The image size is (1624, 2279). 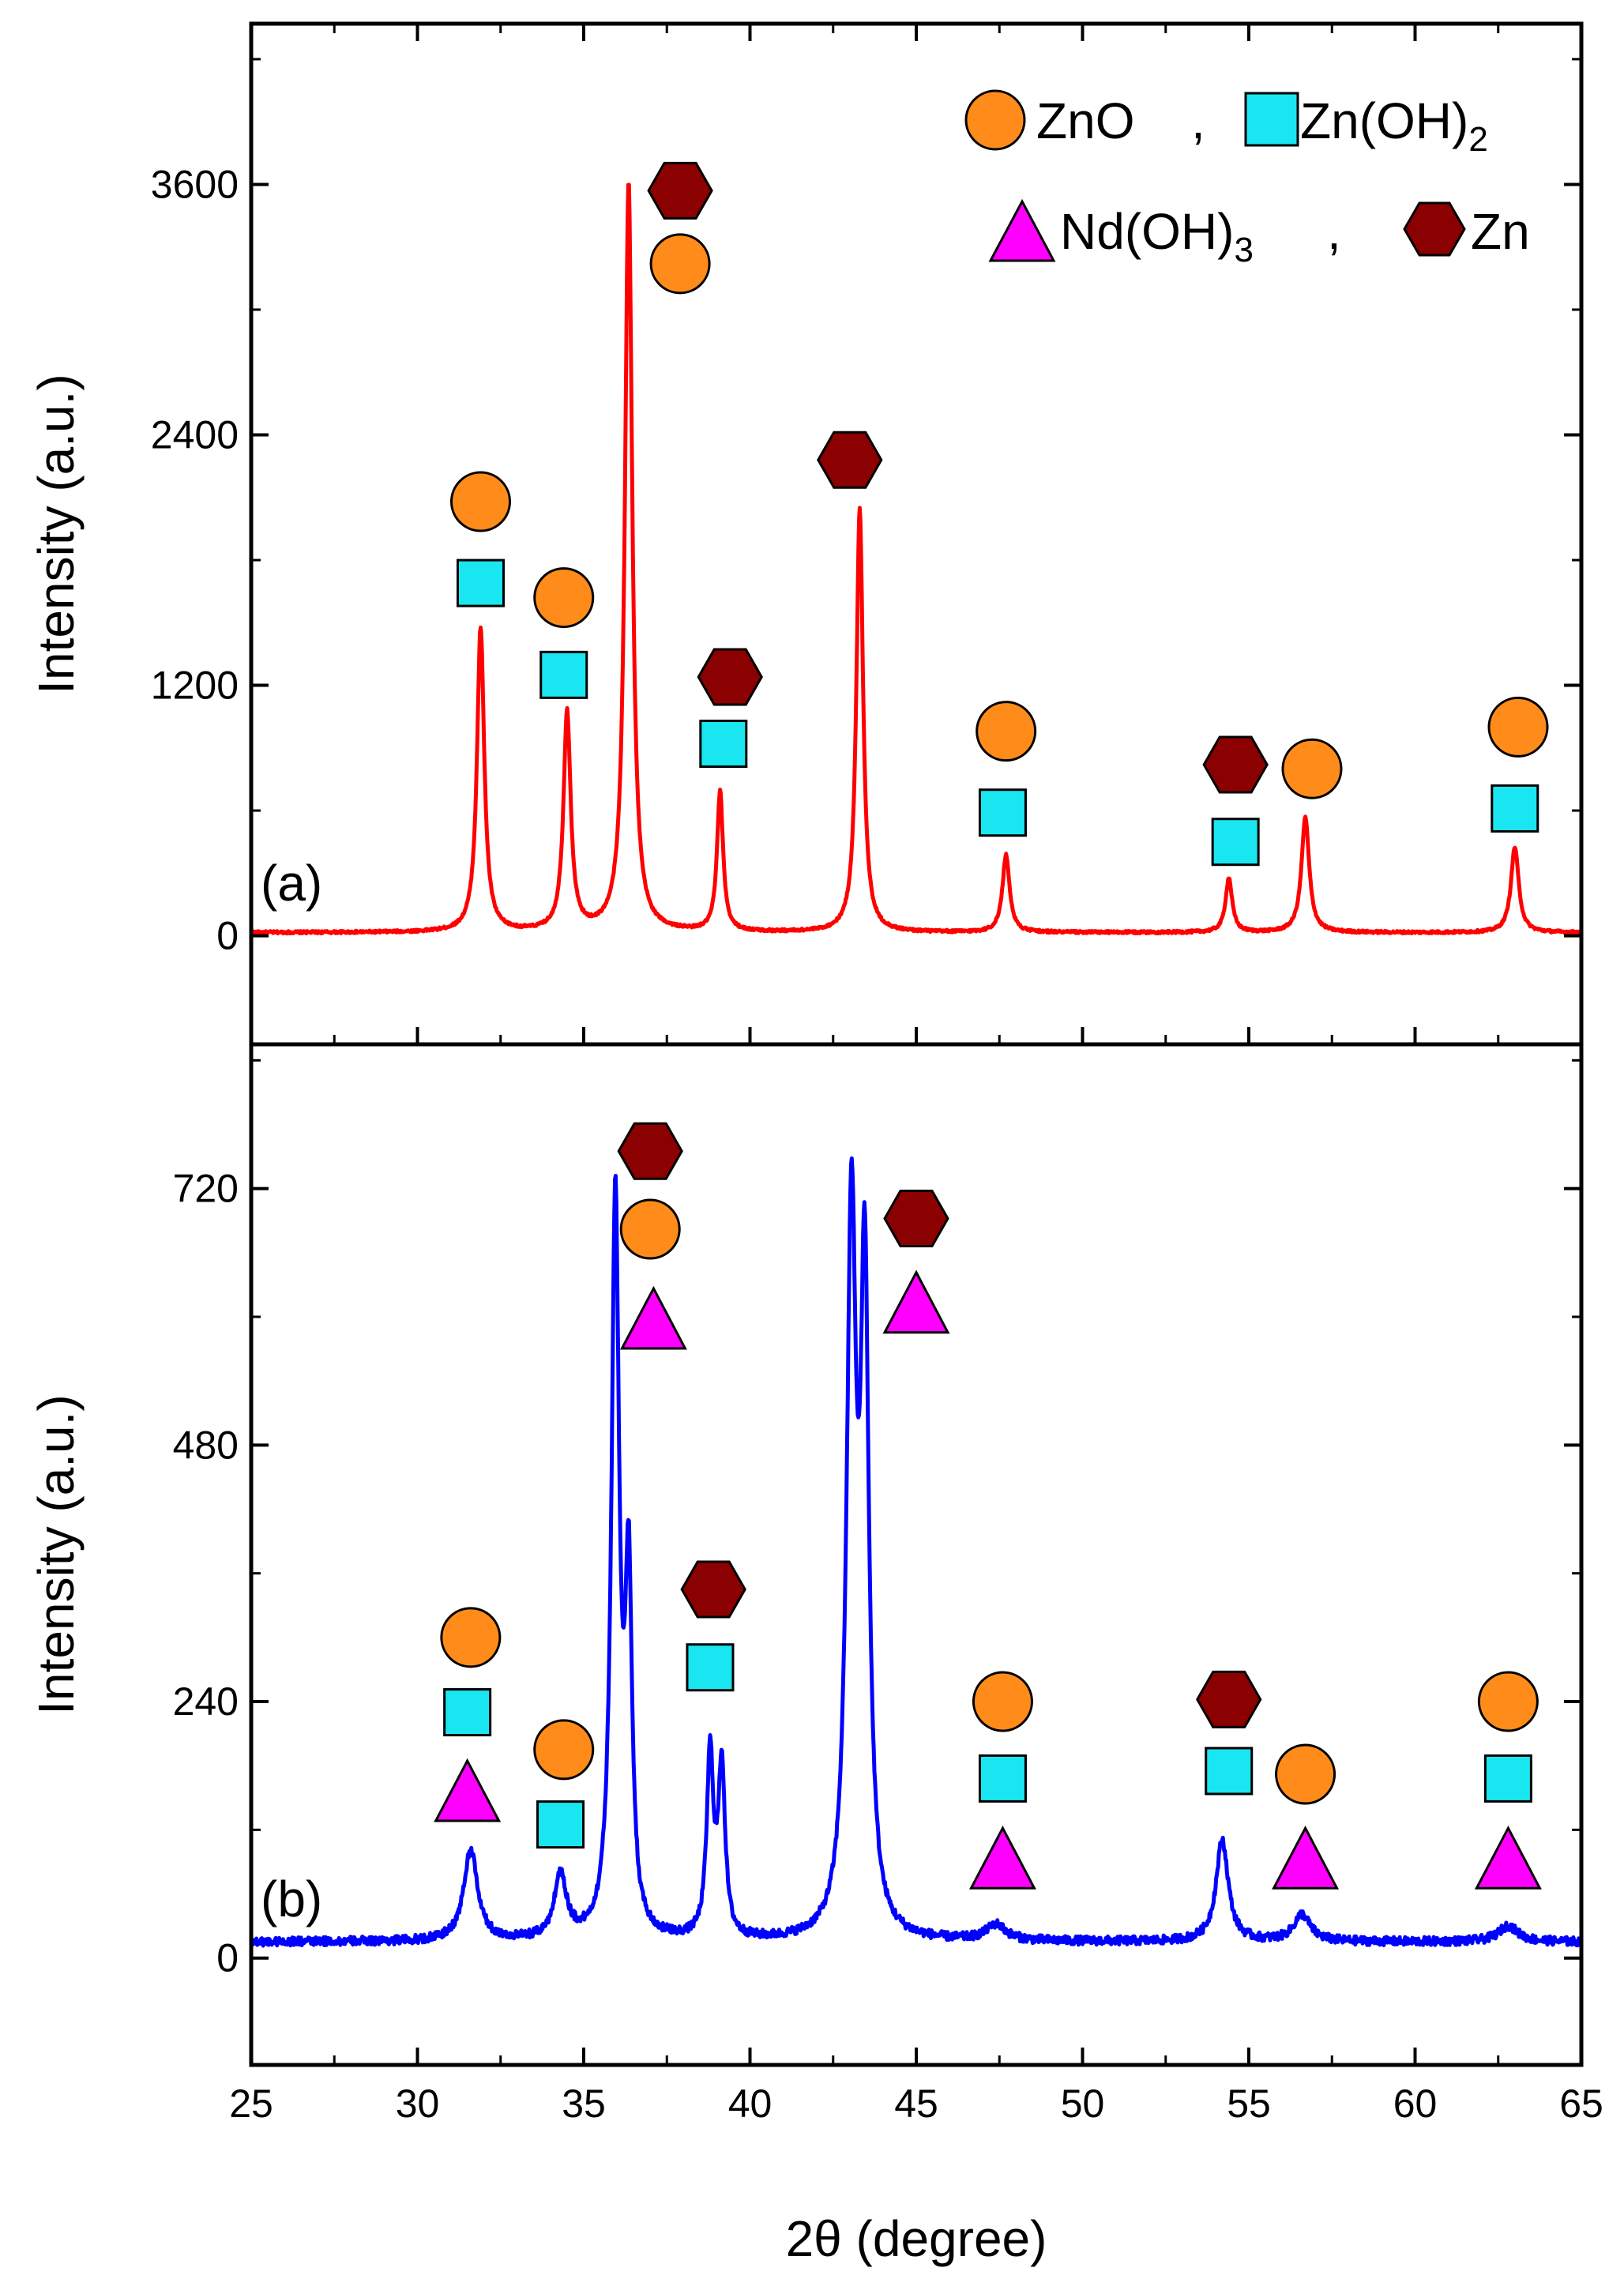 What do you see at coordinates (206, 1445) in the screenshot?
I see `panel-b-ytick-label-480: 480` at bounding box center [206, 1445].